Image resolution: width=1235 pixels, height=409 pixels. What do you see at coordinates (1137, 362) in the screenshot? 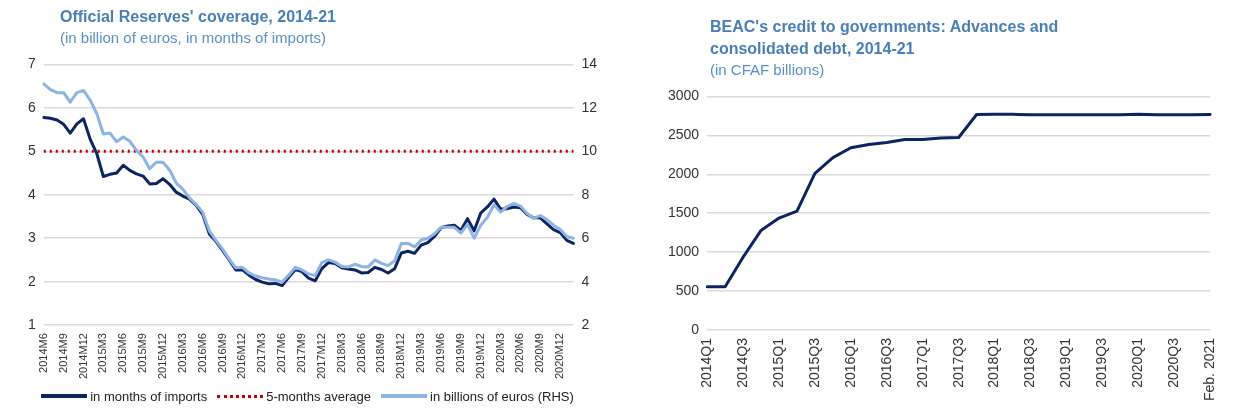
I see `x-tick-label: 2020Q1` at bounding box center [1137, 362].